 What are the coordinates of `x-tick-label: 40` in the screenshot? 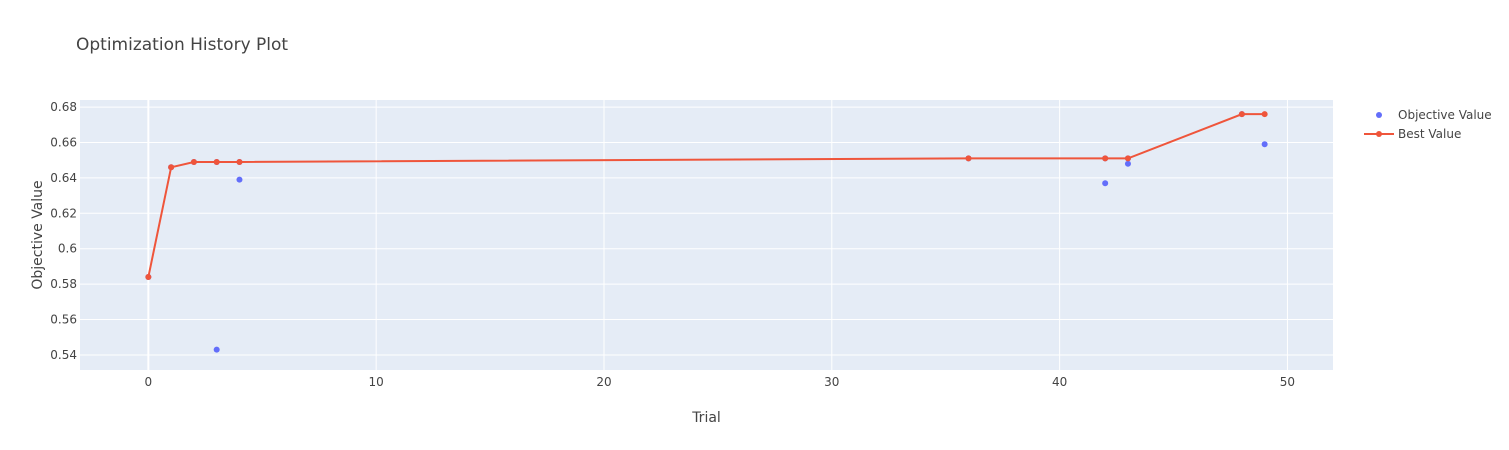 It's located at (1059, 382).